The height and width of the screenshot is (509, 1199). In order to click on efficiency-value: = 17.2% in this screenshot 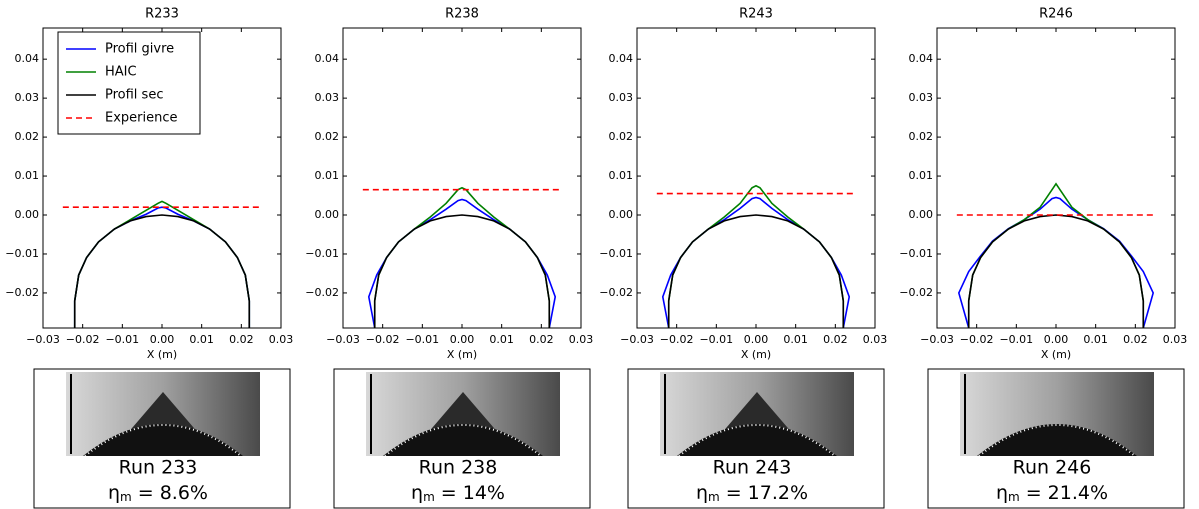, I will do `click(767, 493)`.